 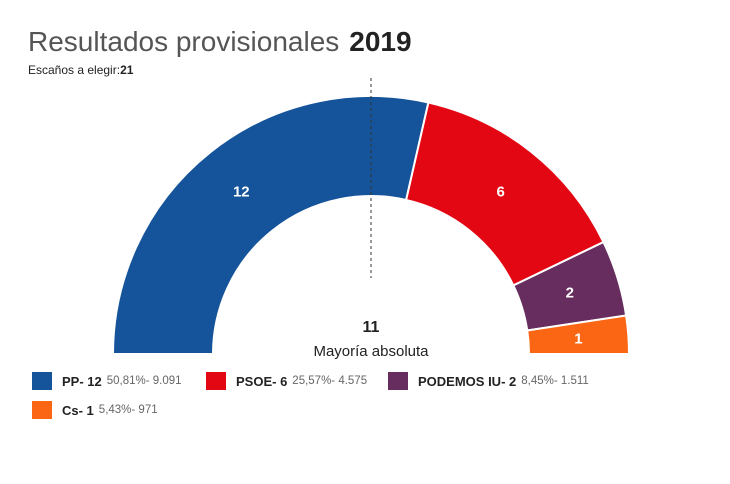 What do you see at coordinates (82, 381) in the screenshot?
I see `legend-label-pp: PP- 12` at bounding box center [82, 381].